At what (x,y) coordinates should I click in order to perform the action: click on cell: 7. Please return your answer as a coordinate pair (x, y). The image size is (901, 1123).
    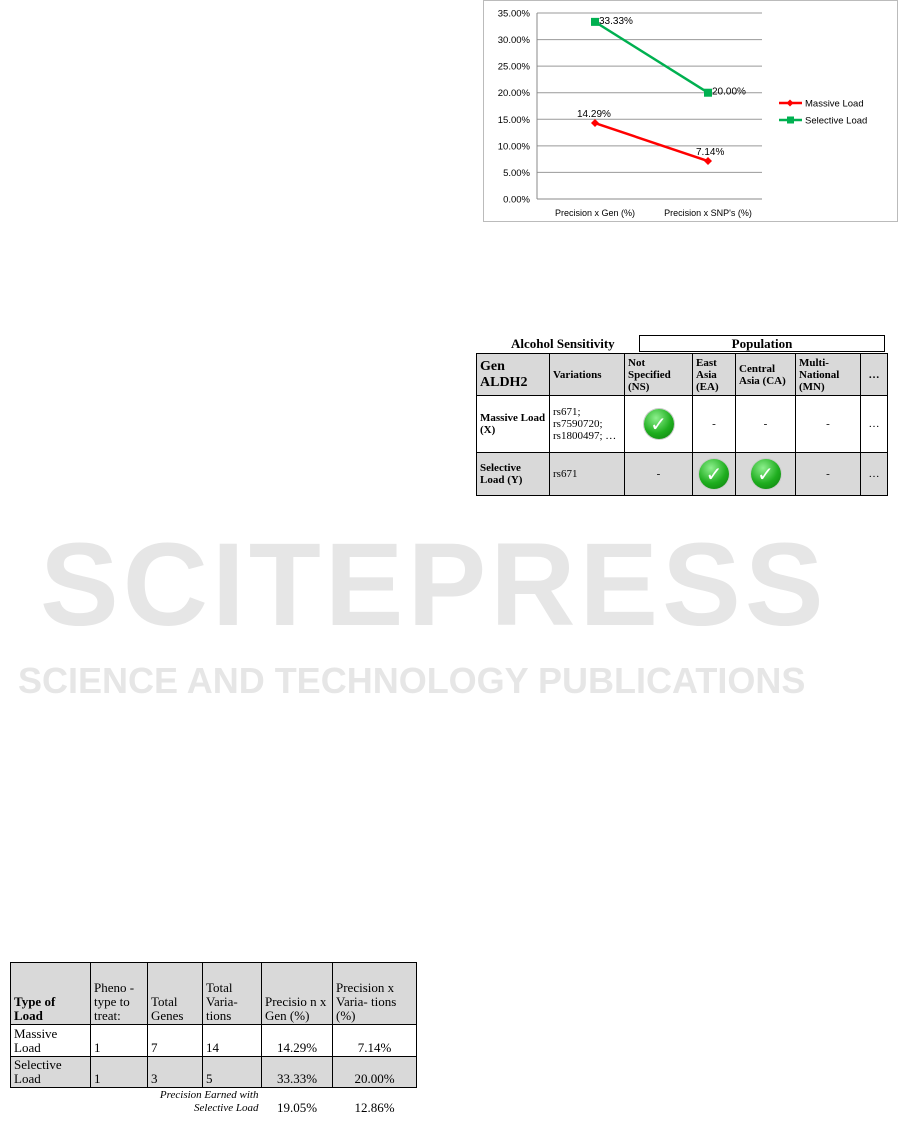
    Looking at the image, I should click on (175, 1040).